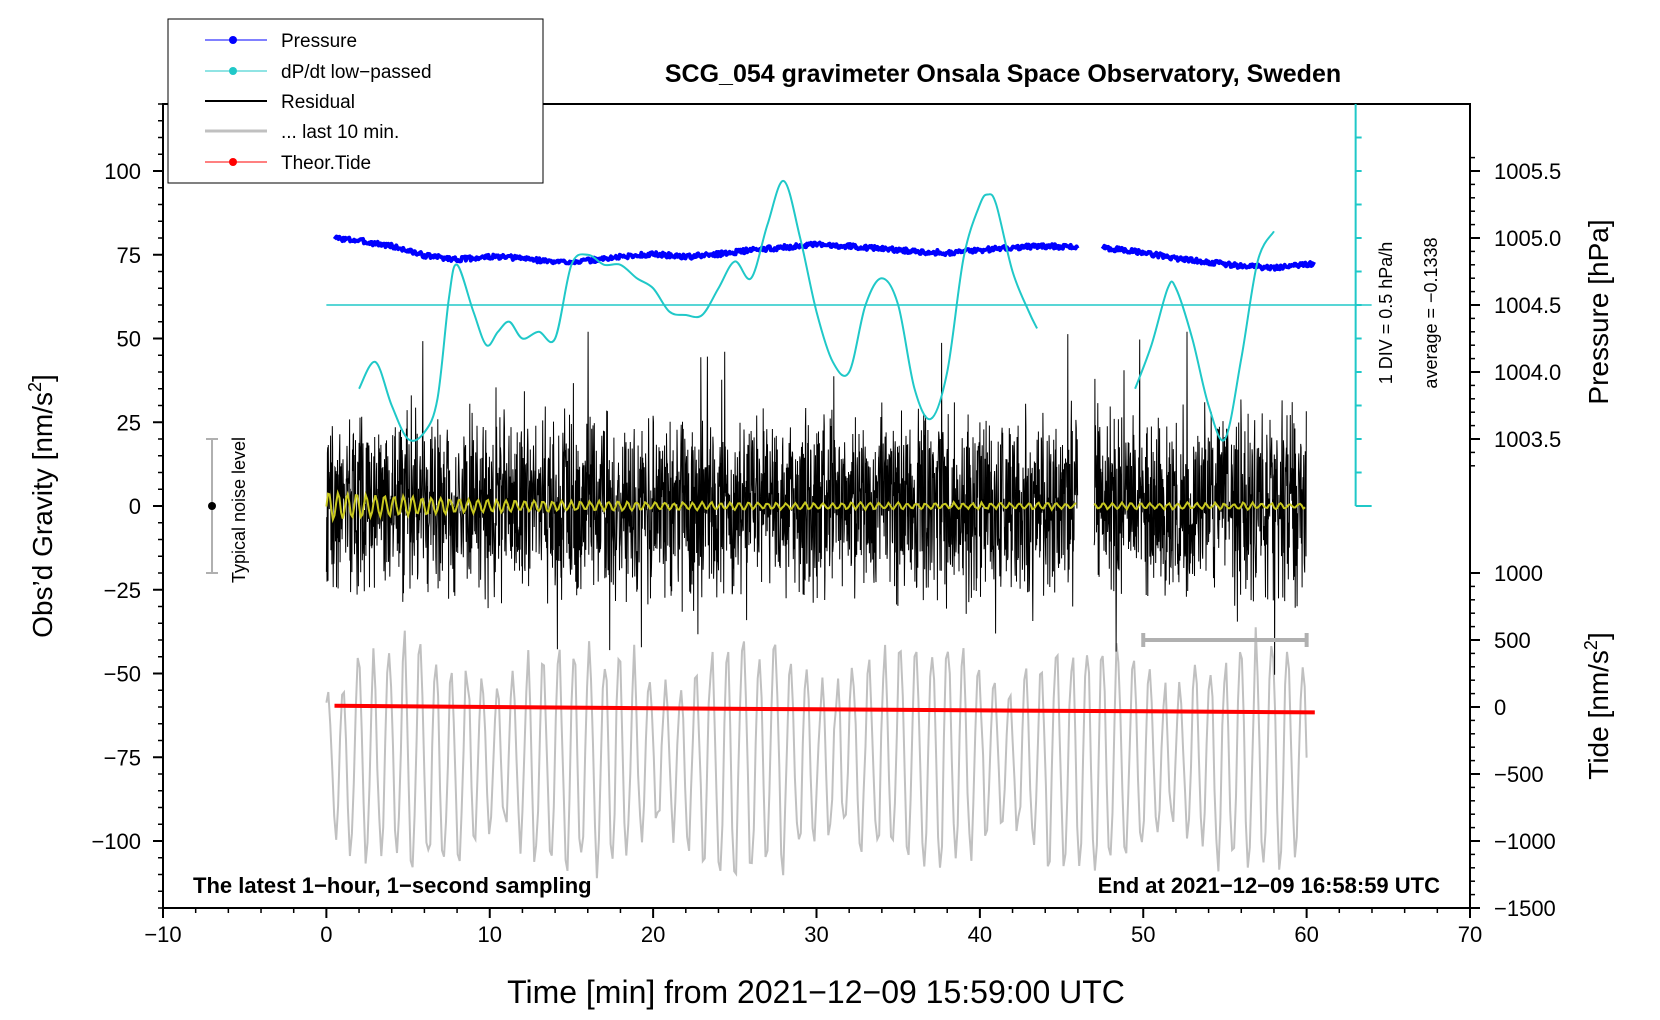 The width and height of the screenshot is (1660, 1020). Describe the element at coordinates (1527, 305) in the screenshot. I see `pressure-tick-label: 1004.5` at that location.